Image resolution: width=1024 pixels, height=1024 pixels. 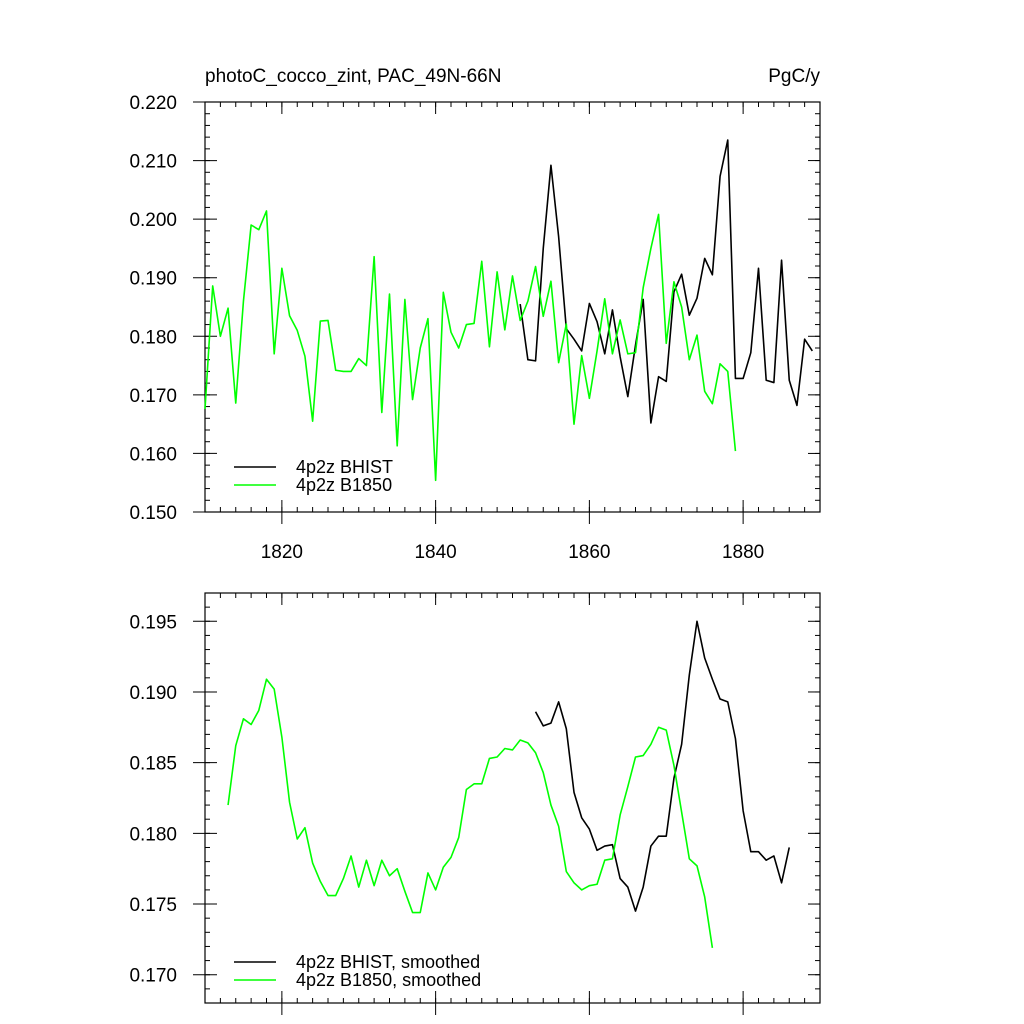 I want to click on y-tick-label: 0.220, so click(x=153, y=103).